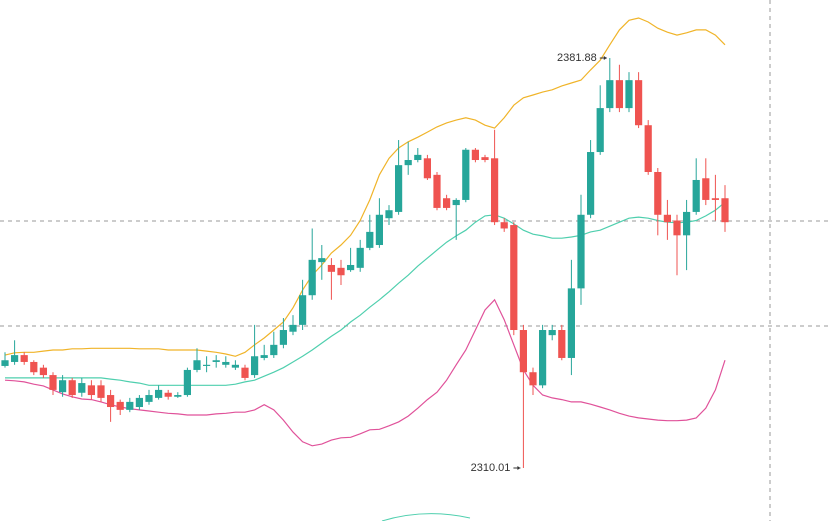  What do you see at coordinates (491, 468) in the screenshot?
I see `annotation-label: 2310.01` at bounding box center [491, 468].